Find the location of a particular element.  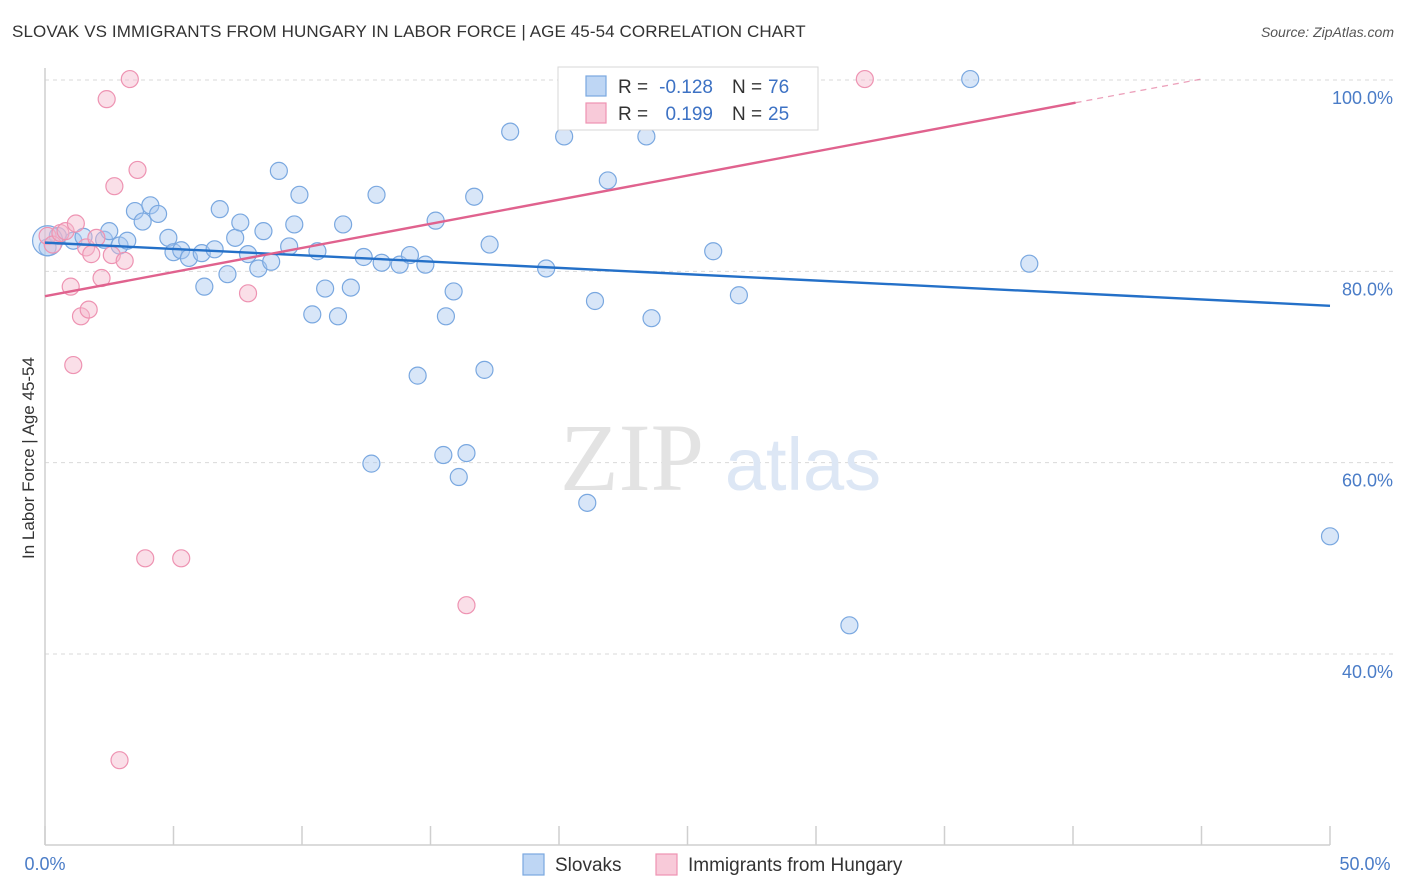

legend-n-label-hungary: N = is located at coordinates (747, 114).